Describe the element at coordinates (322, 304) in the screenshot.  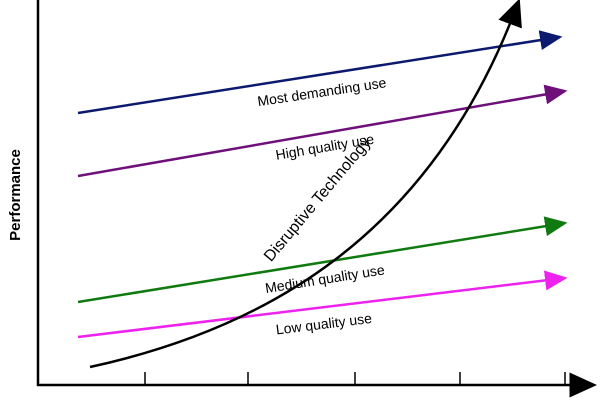
I see `trajectory-line` at that location.